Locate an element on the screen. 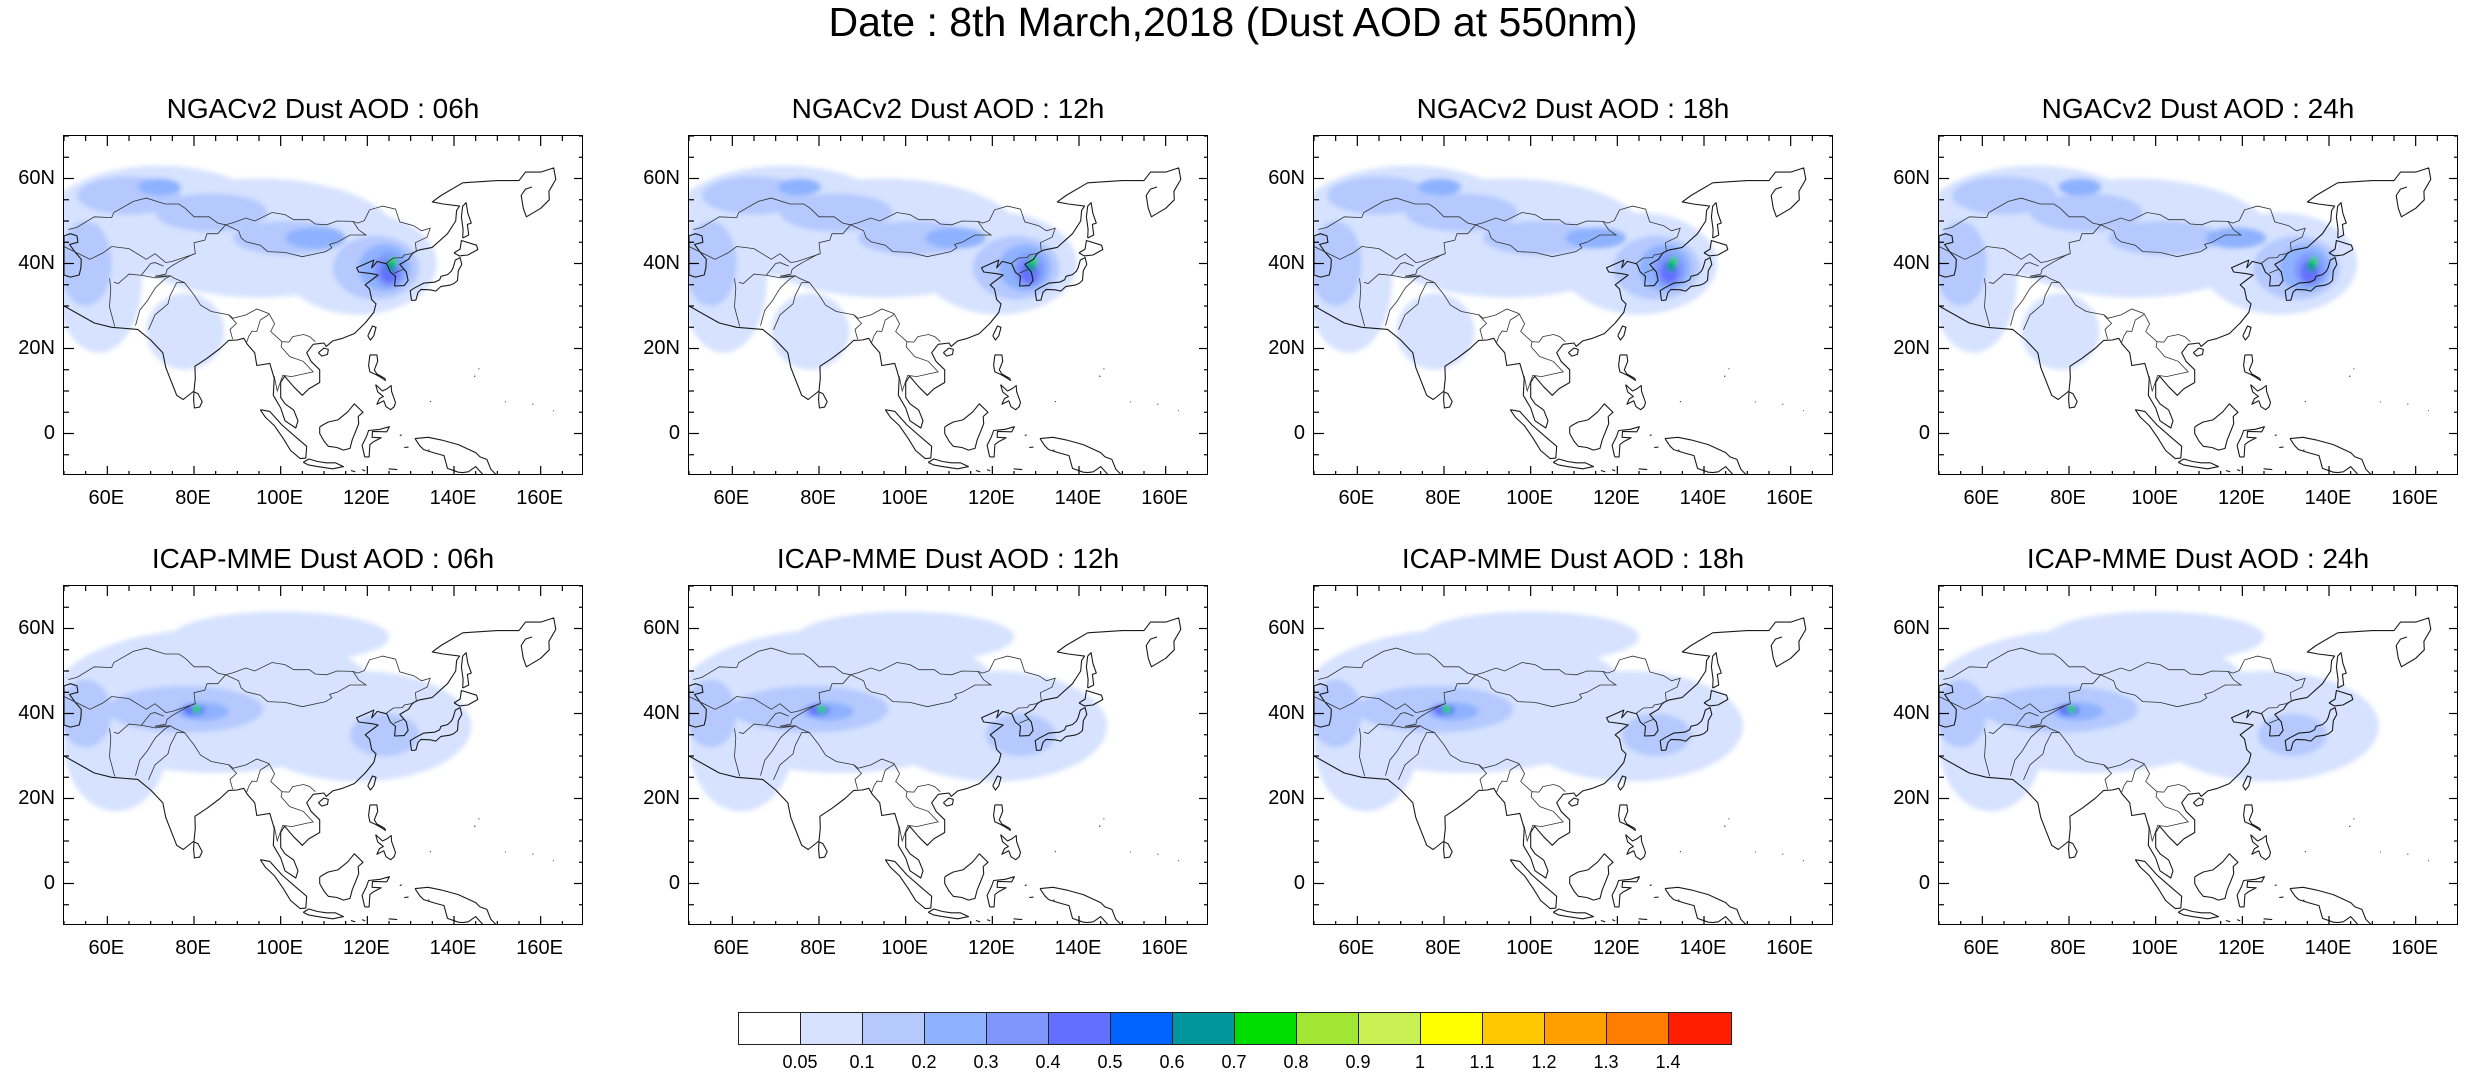  colorbar is located at coordinates (1235, 1028).